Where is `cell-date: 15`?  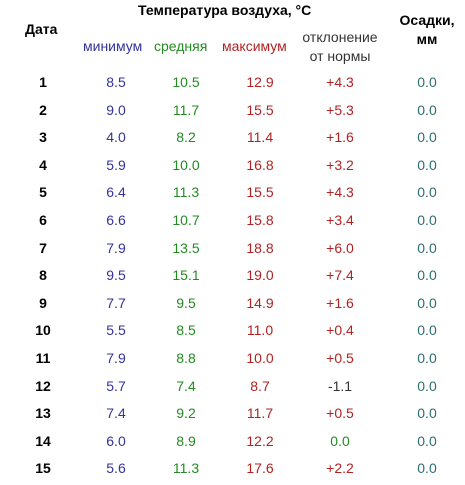 cell-date: 15 is located at coordinates (43, 468).